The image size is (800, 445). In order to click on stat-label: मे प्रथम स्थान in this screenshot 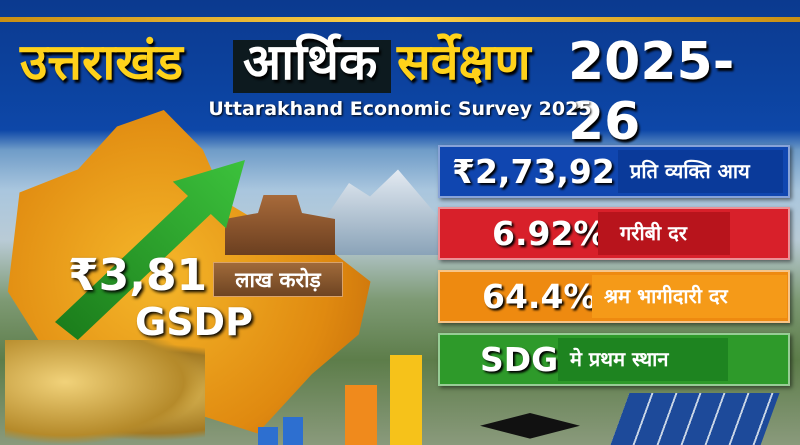, I will do `click(643, 359)`.